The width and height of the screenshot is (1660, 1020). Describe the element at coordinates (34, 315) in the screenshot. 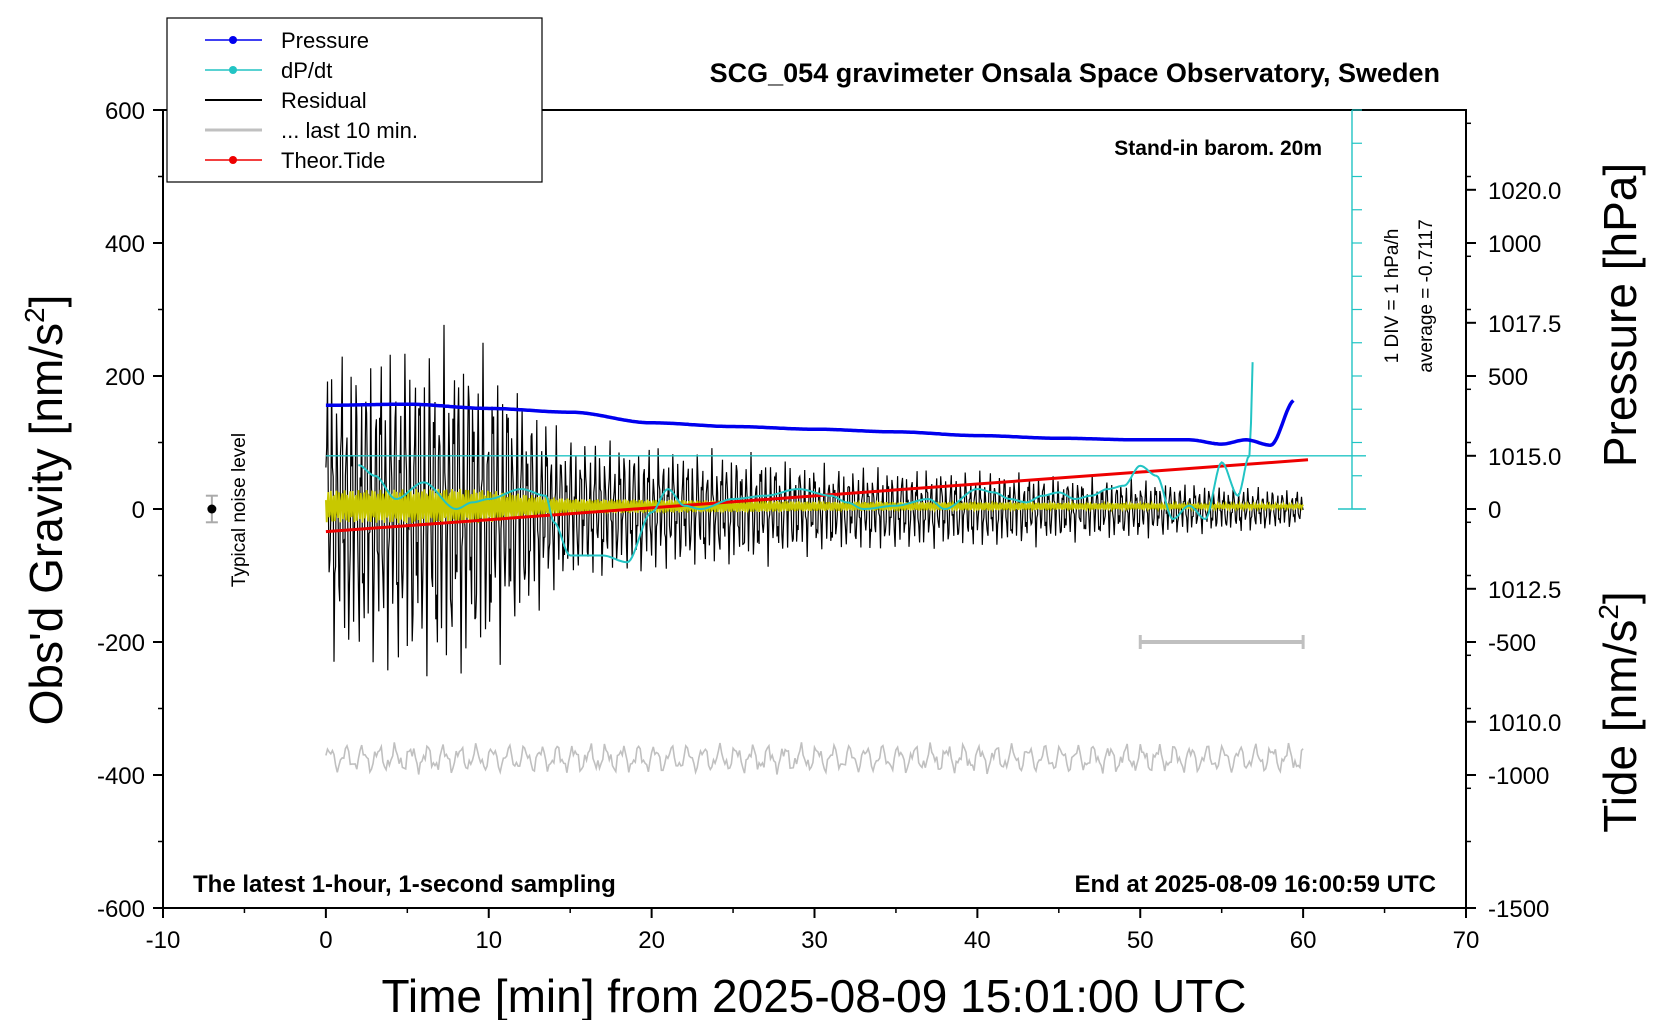

I see `y-axis-label-left-sup: 2` at that location.